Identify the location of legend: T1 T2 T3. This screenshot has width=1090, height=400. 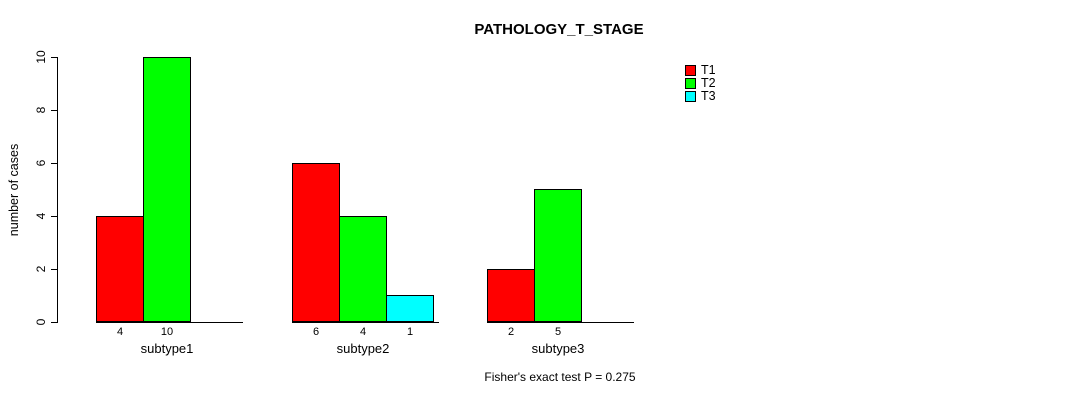
(700, 83).